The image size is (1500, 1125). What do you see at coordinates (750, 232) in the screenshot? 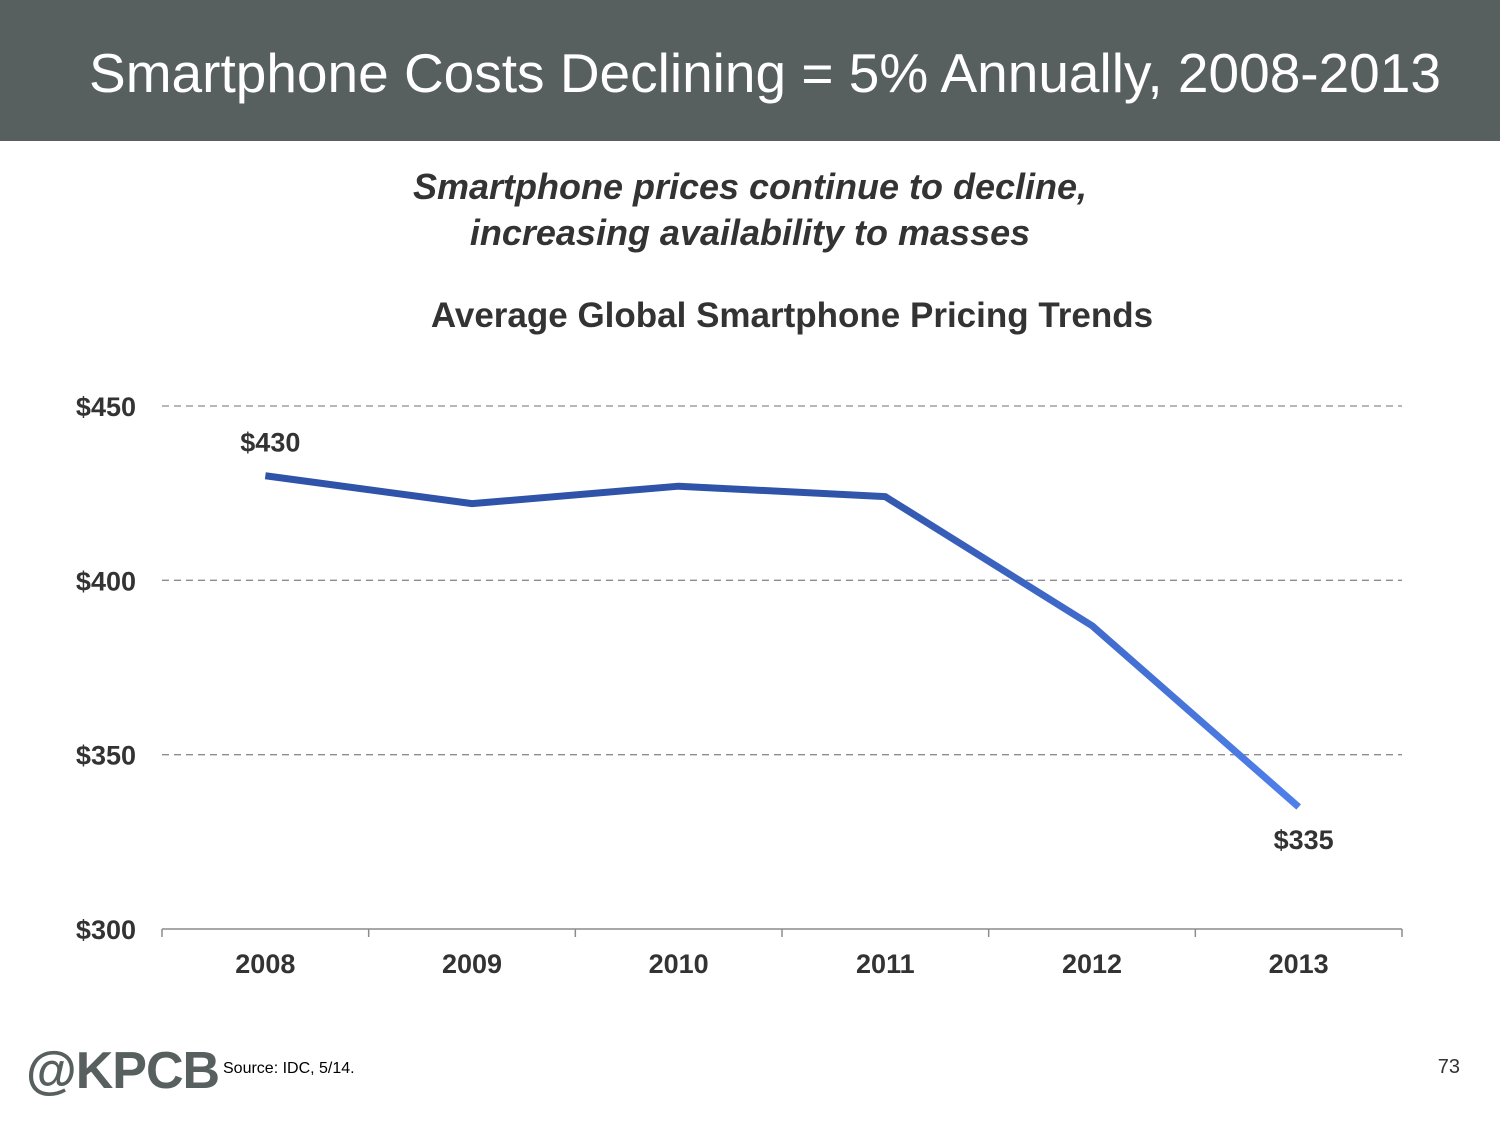
I see `subtitle-line-2: increasing availability to masses` at bounding box center [750, 232].